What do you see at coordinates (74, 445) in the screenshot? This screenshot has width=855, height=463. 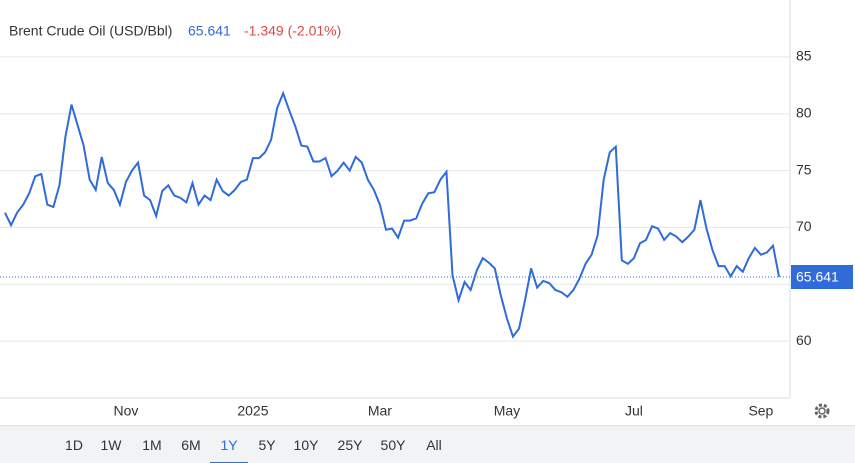 I see `range-button: 1D` at bounding box center [74, 445].